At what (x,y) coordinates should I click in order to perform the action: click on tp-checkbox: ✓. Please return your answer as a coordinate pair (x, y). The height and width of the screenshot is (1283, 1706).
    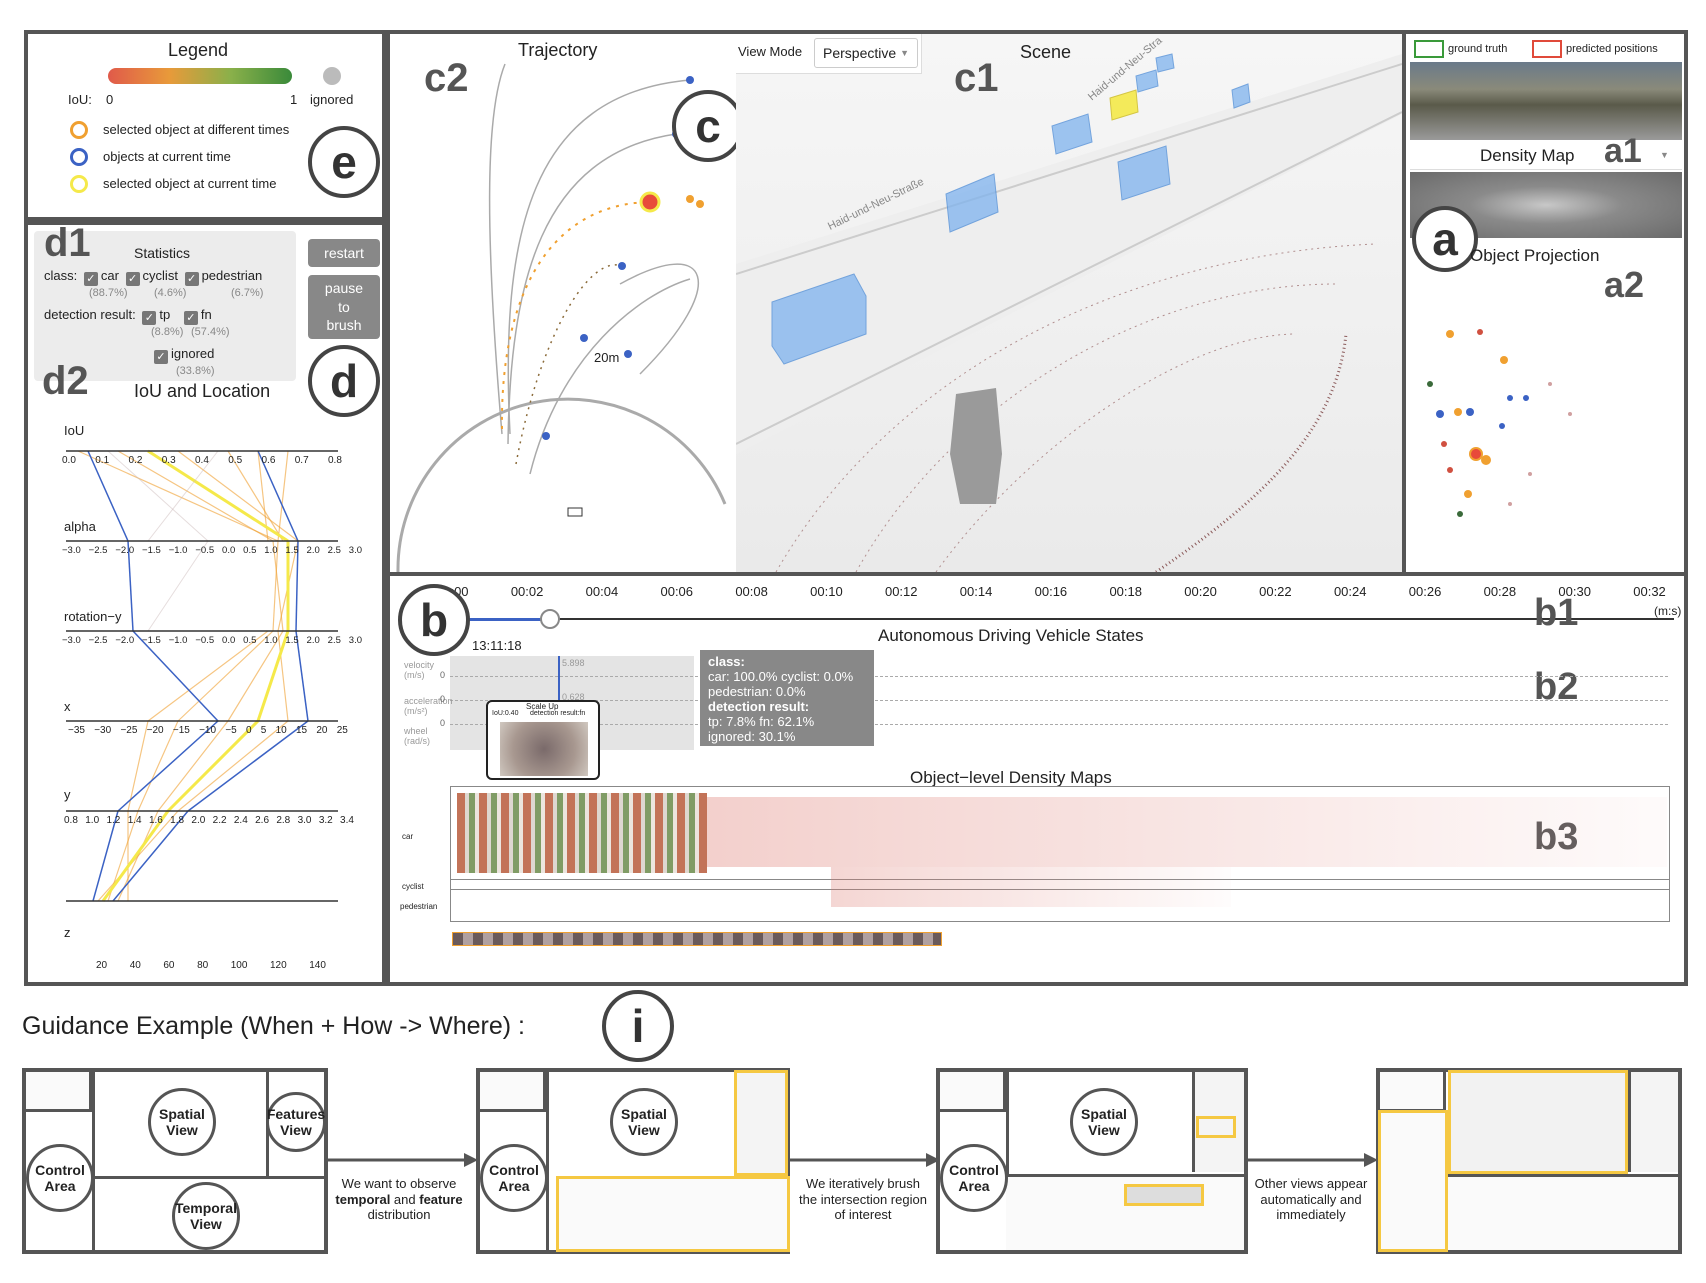
    Looking at the image, I should click on (149, 318).